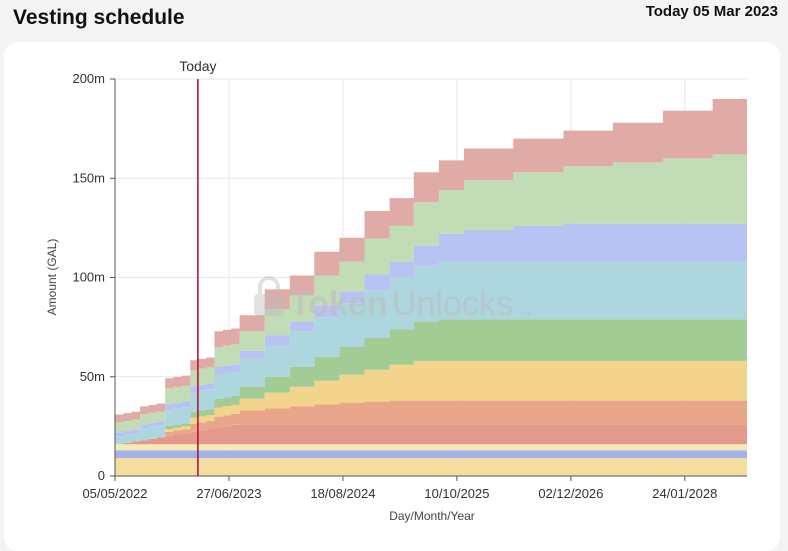  What do you see at coordinates (394, 20) in the screenshot?
I see `header: Vesting schedule Today 05 Mar 2023` at bounding box center [394, 20].